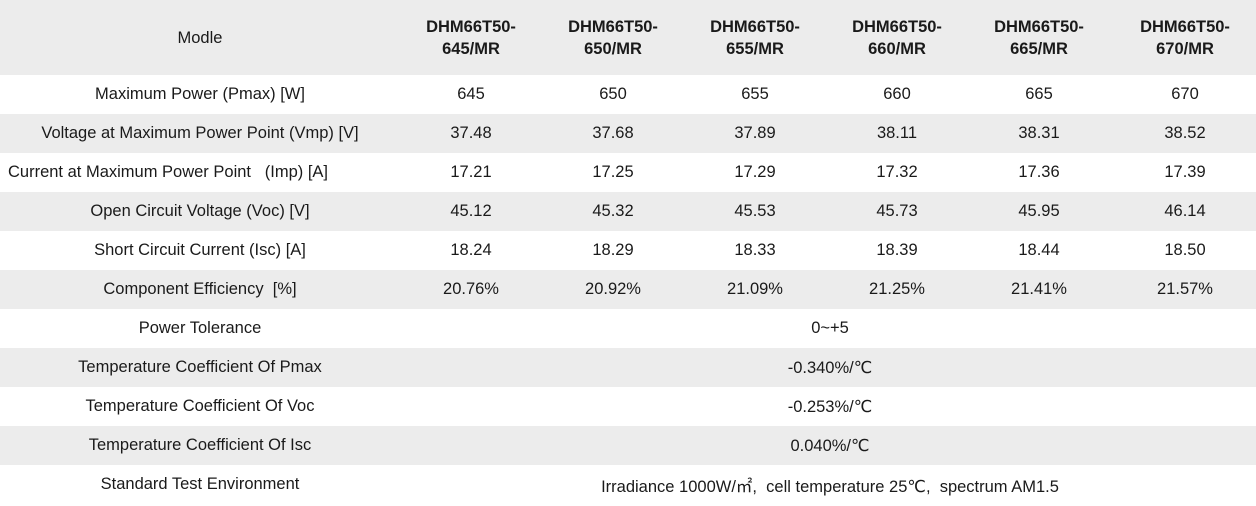  I want to click on row-label: Voltage at Maximum Power Point (Vmp) [V], so click(200, 133).